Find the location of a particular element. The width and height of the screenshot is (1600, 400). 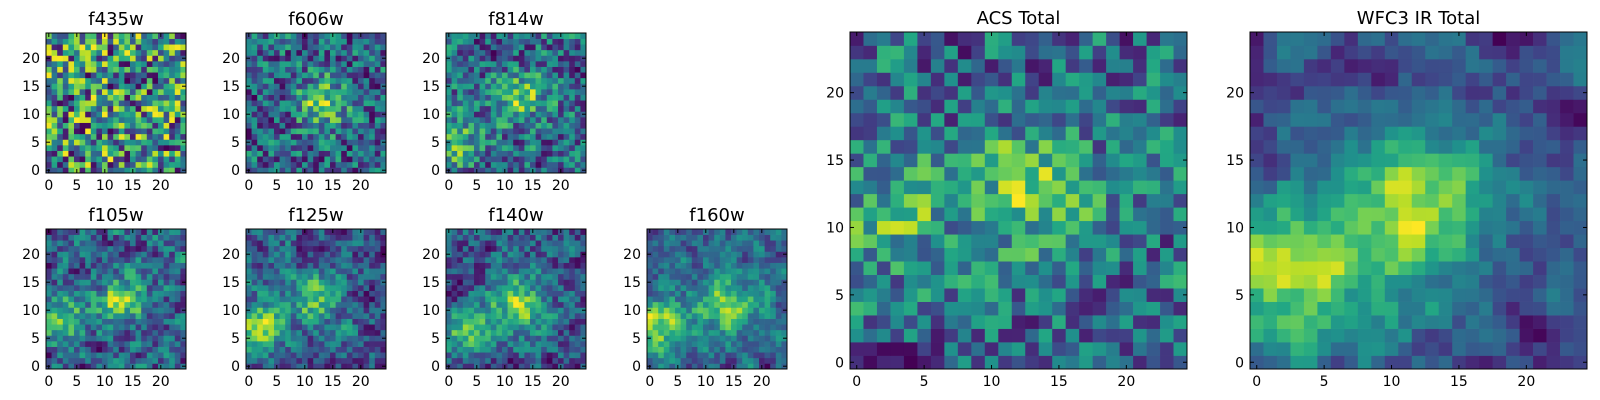

x-tick-label: 0 is located at coordinates (248, 382).